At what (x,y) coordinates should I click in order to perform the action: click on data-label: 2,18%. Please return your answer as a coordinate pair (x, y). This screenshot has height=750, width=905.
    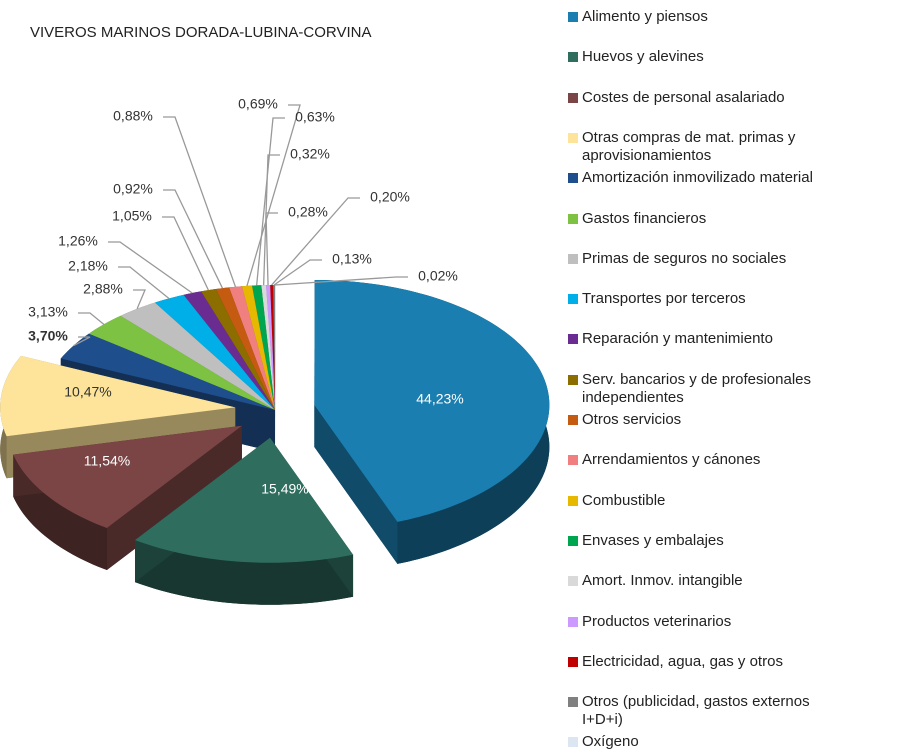
    Looking at the image, I should click on (88, 266).